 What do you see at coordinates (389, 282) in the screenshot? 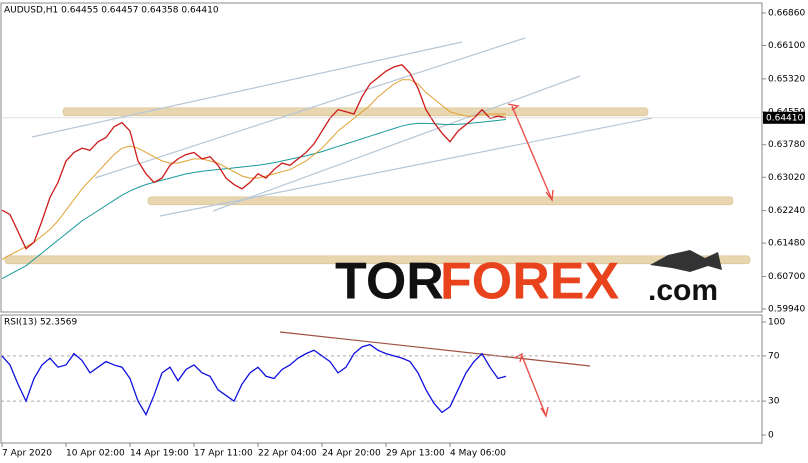
I see `watermark: TOR` at bounding box center [389, 282].